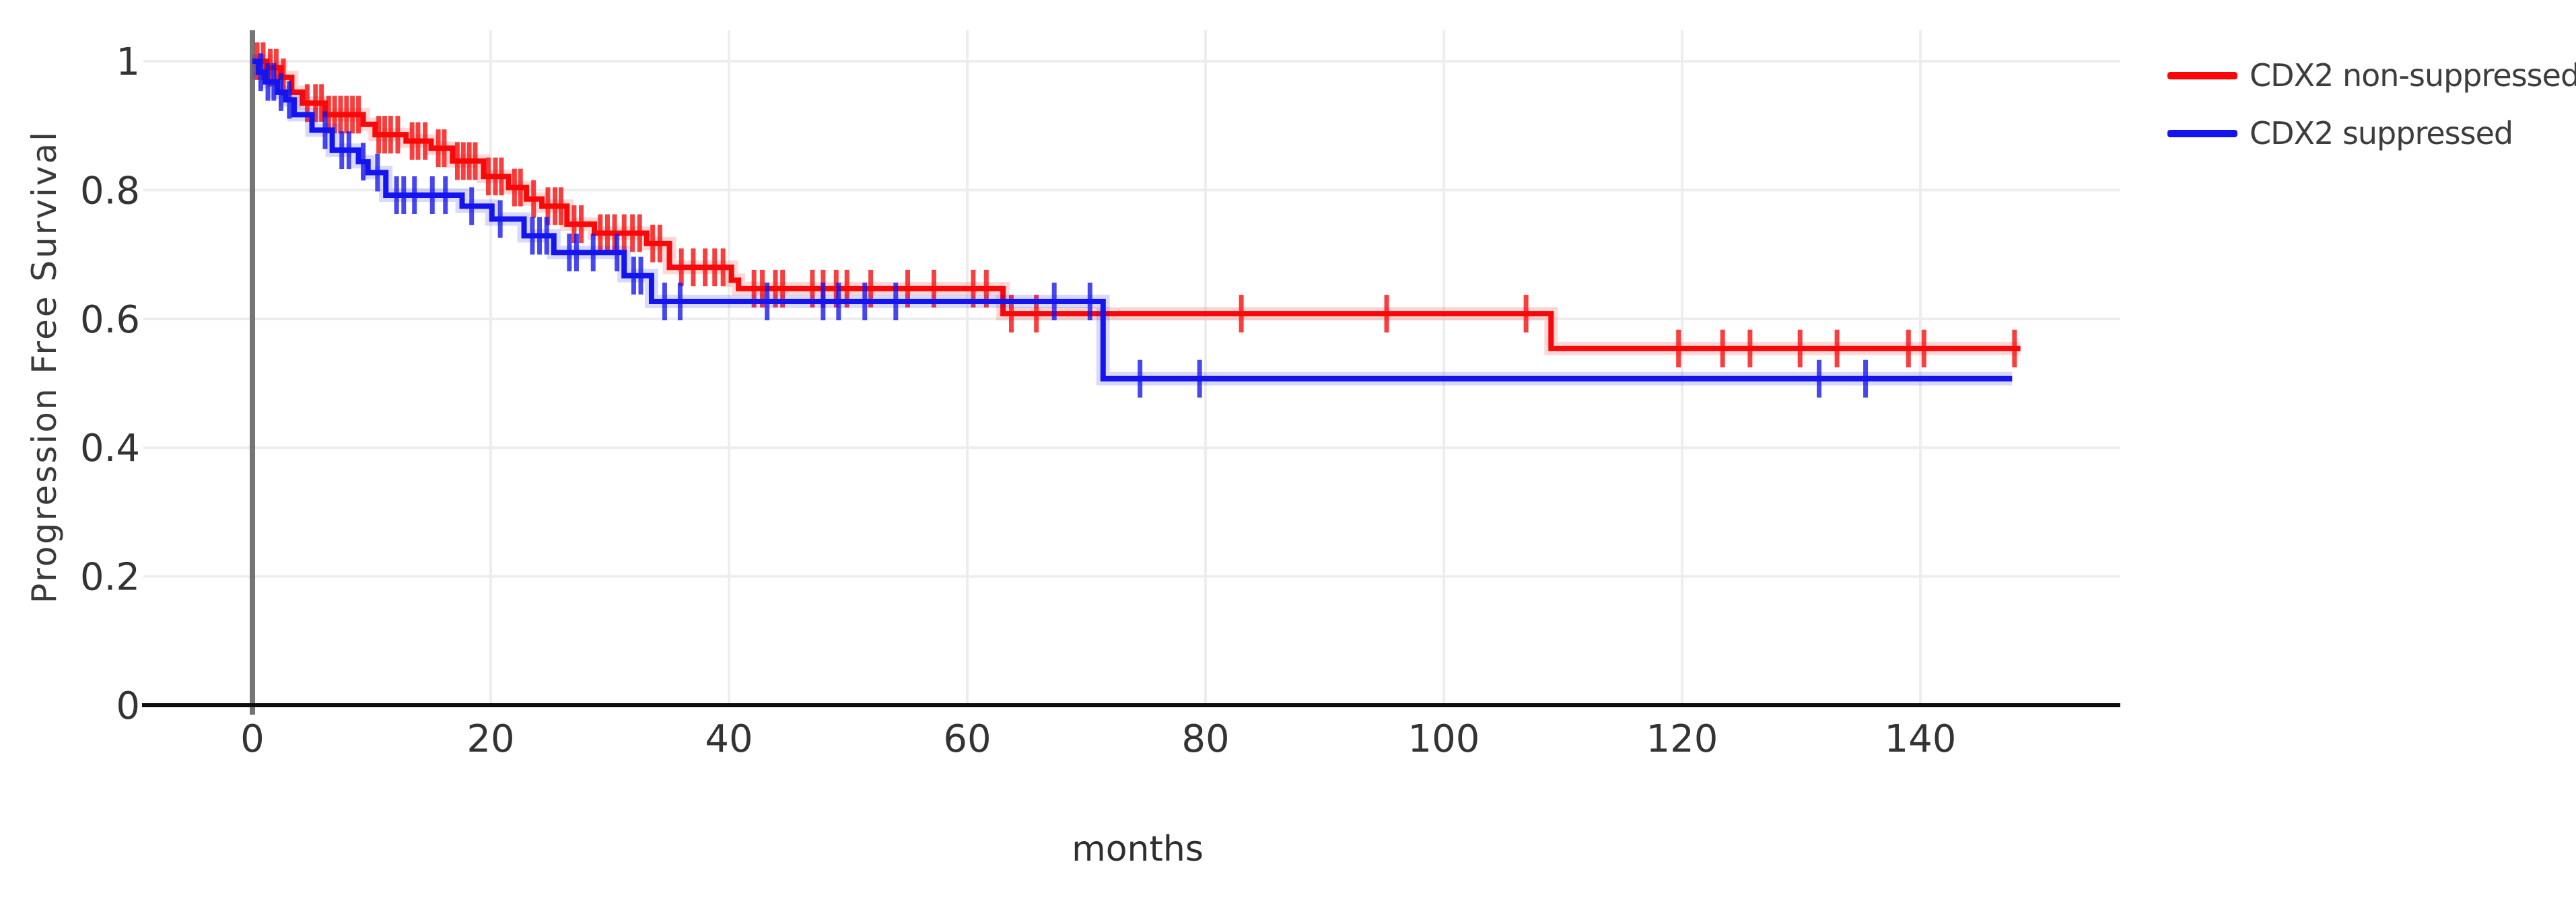  Describe the element at coordinates (2413, 75) in the screenshot. I see `legend-label-non-suppressed: CDX2 non-suppressed` at that location.